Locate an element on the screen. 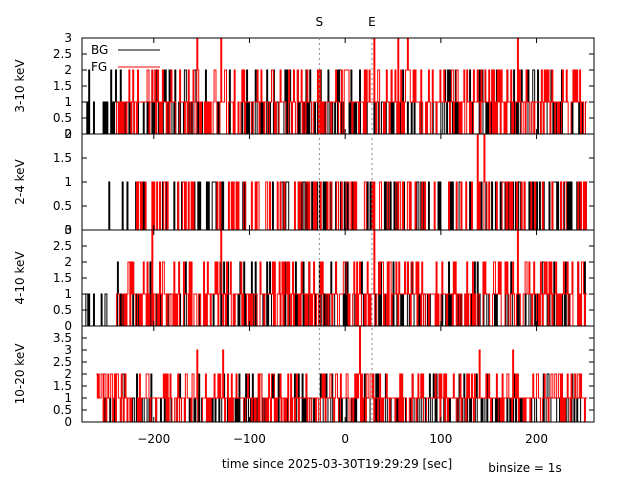 This screenshot has width=640, height=480. y-axis-label: 3-10 keV is located at coordinates (20, 86).